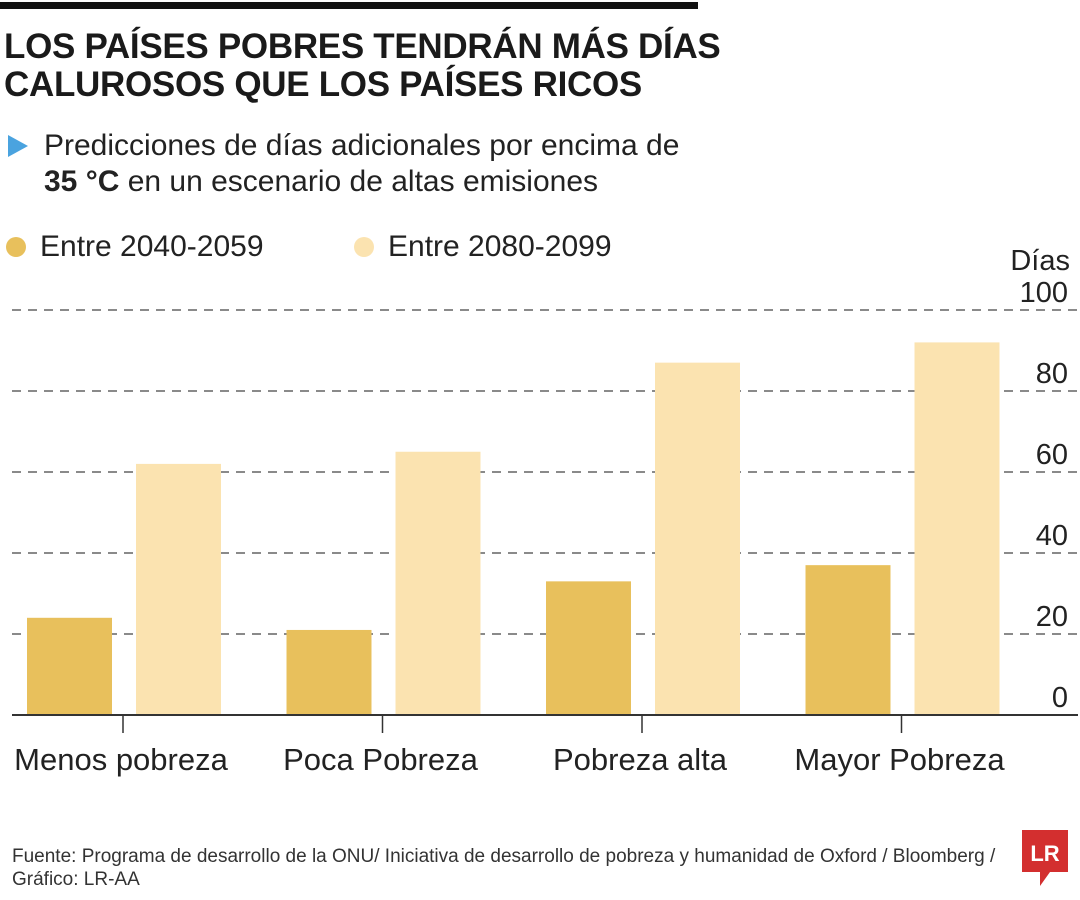 The width and height of the screenshot is (1080, 900). What do you see at coordinates (1052, 617) in the screenshot?
I see `y-tick-label: 20` at bounding box center [1052, 617].